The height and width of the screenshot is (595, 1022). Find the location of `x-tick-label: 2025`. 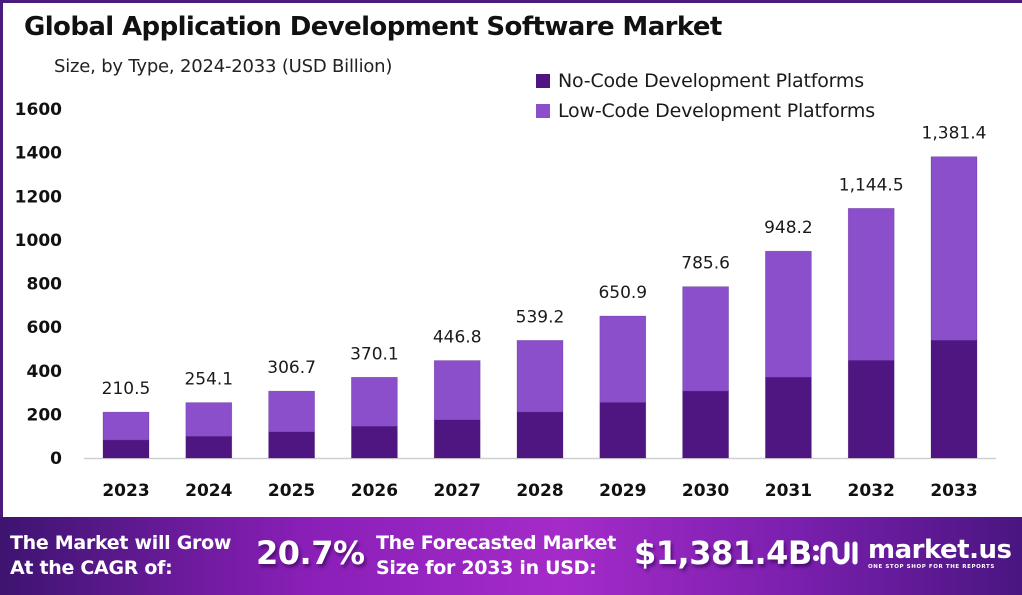

x-tick-label: 2025 is located at coordinates (291, 491).